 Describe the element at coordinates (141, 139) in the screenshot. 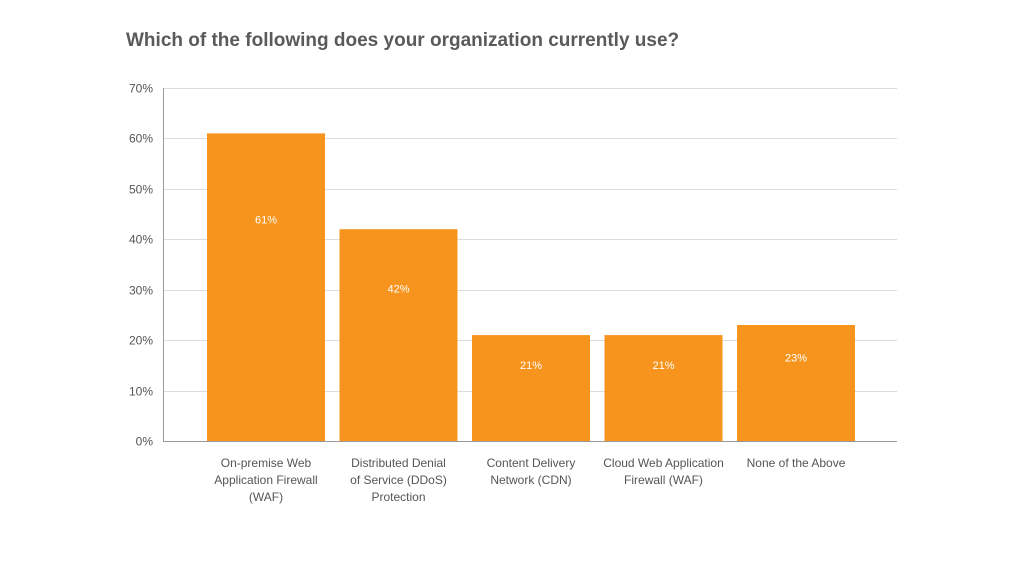

I see `y-tick-label: 60%` at that location.